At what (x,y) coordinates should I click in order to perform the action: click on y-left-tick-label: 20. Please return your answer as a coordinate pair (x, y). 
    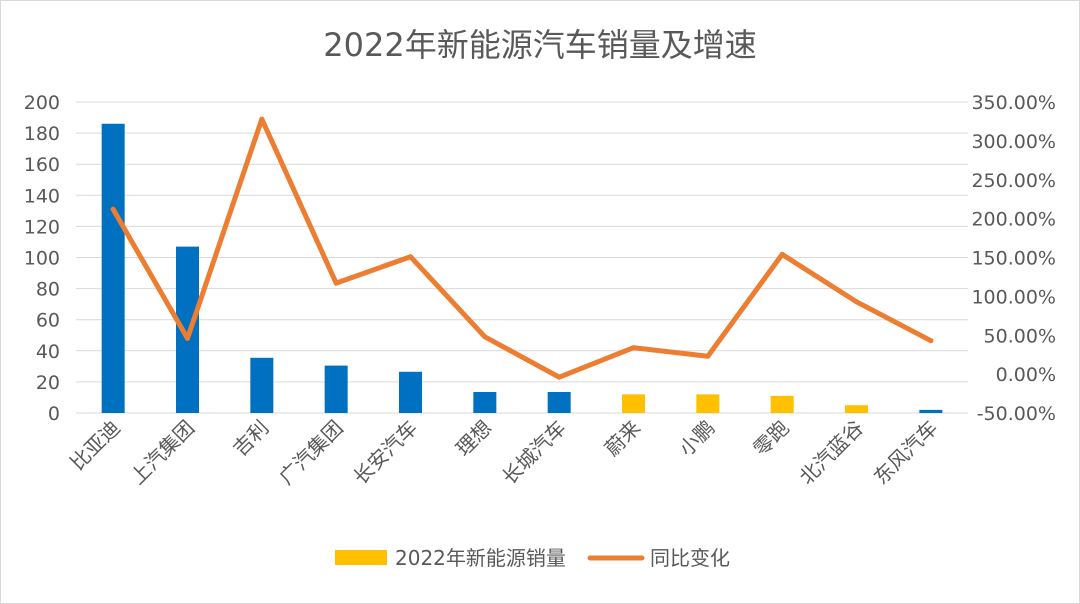
    Looking at the image, I should click on (48, 383).